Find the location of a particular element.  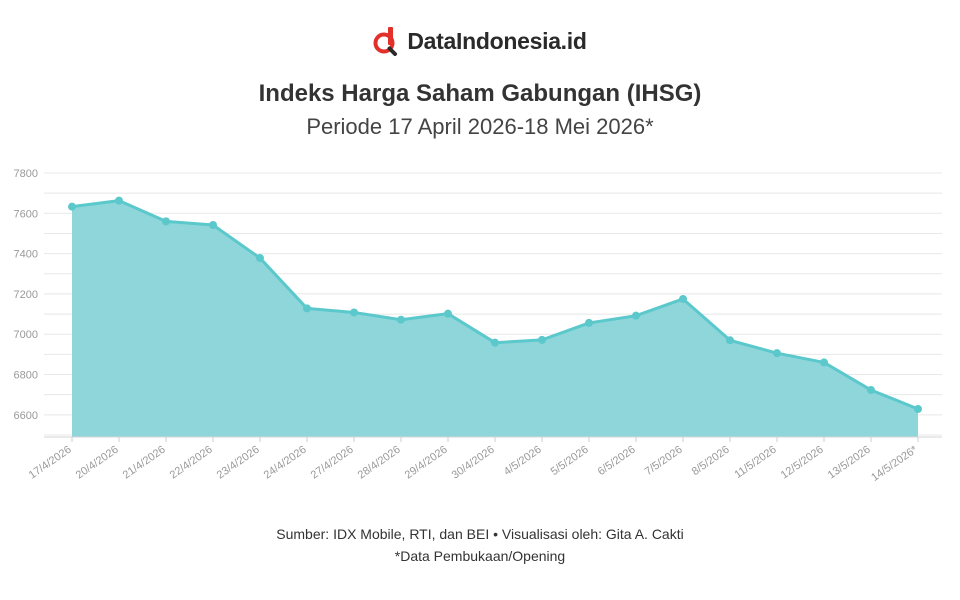

x-tick-label: 14/5/2026* is located at coordinates (894, 463).